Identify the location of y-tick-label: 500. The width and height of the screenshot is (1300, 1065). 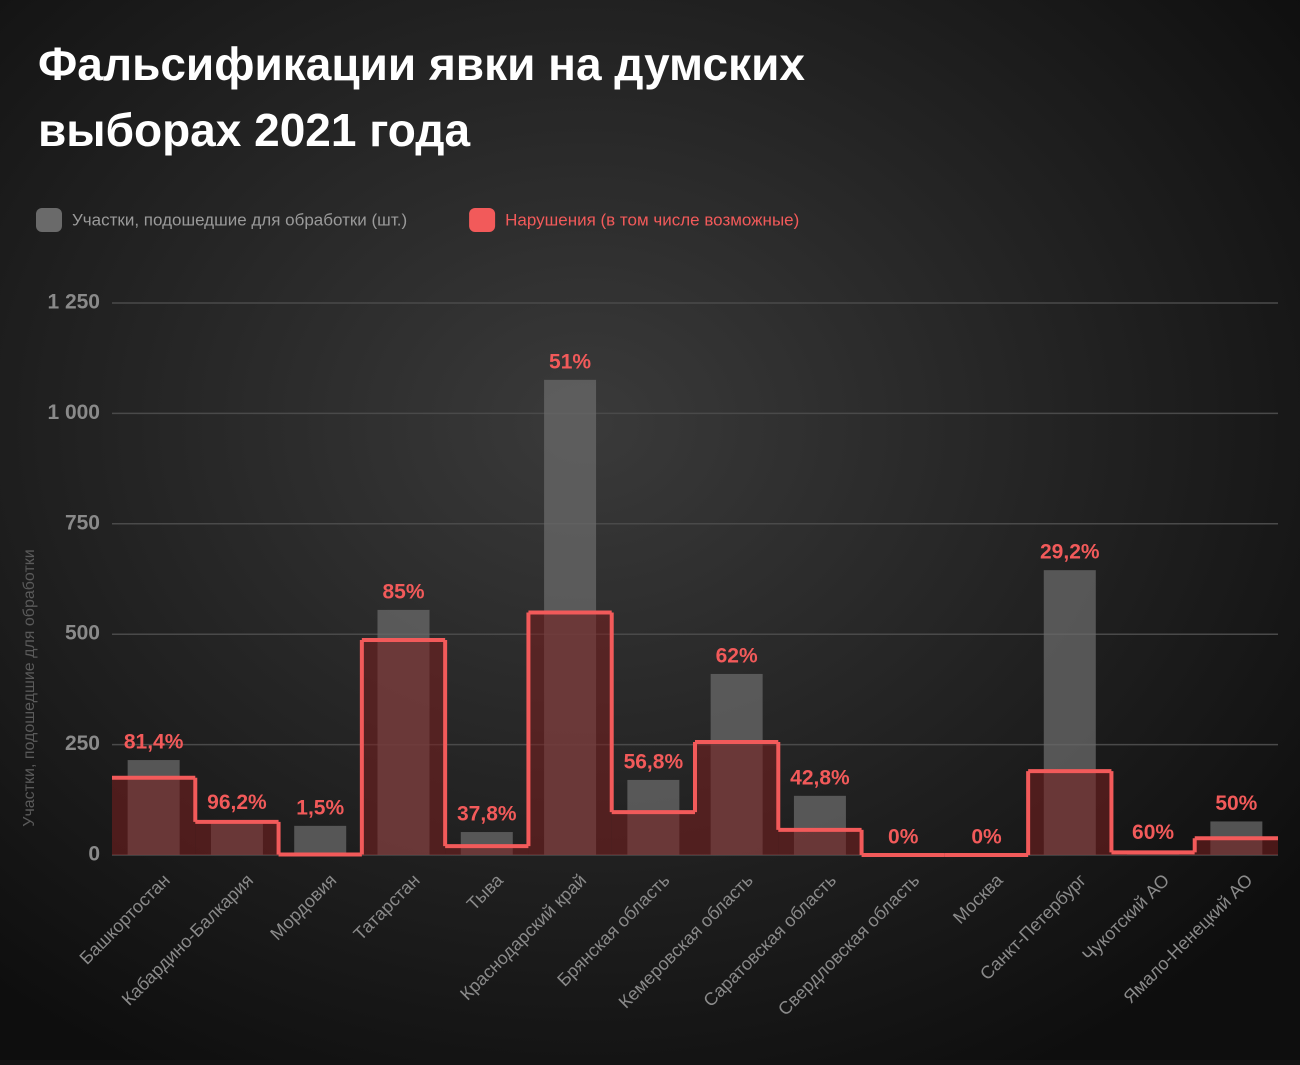
(82, 633).